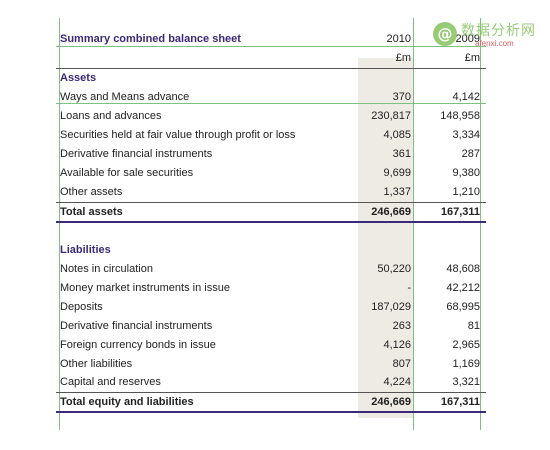  I want to click on guide-line-left, so click(59, 224).